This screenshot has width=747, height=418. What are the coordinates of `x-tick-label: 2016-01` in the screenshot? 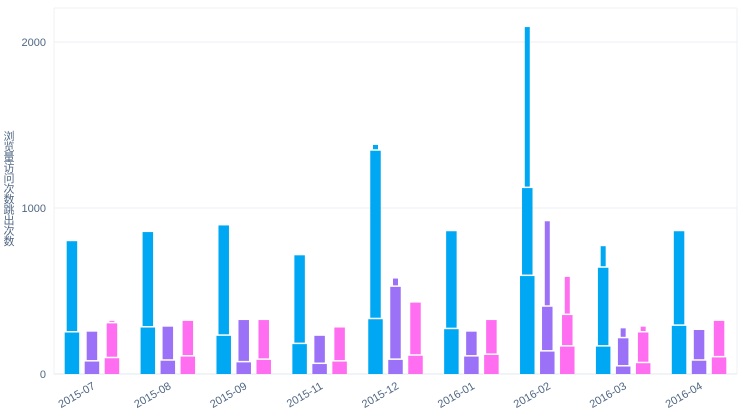 It's located at (456, 395).